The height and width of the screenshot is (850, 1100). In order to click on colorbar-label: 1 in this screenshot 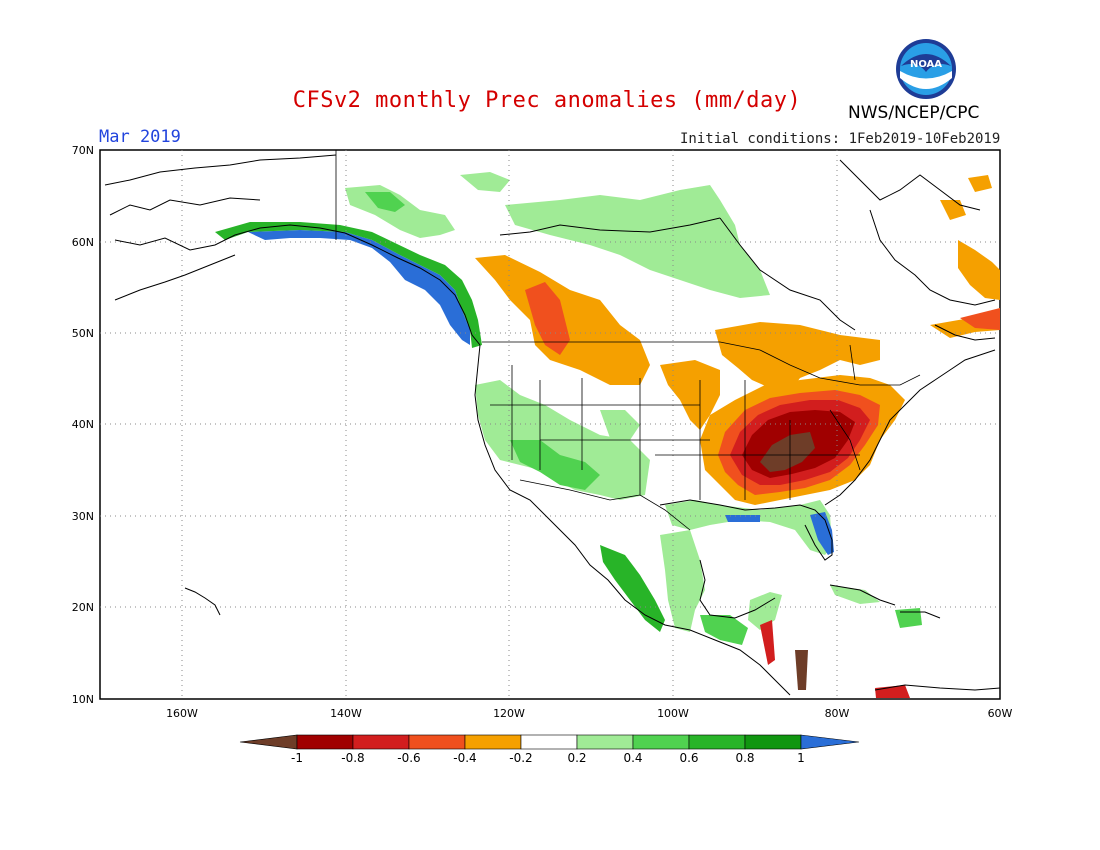, I will do `click(801, 758)`.